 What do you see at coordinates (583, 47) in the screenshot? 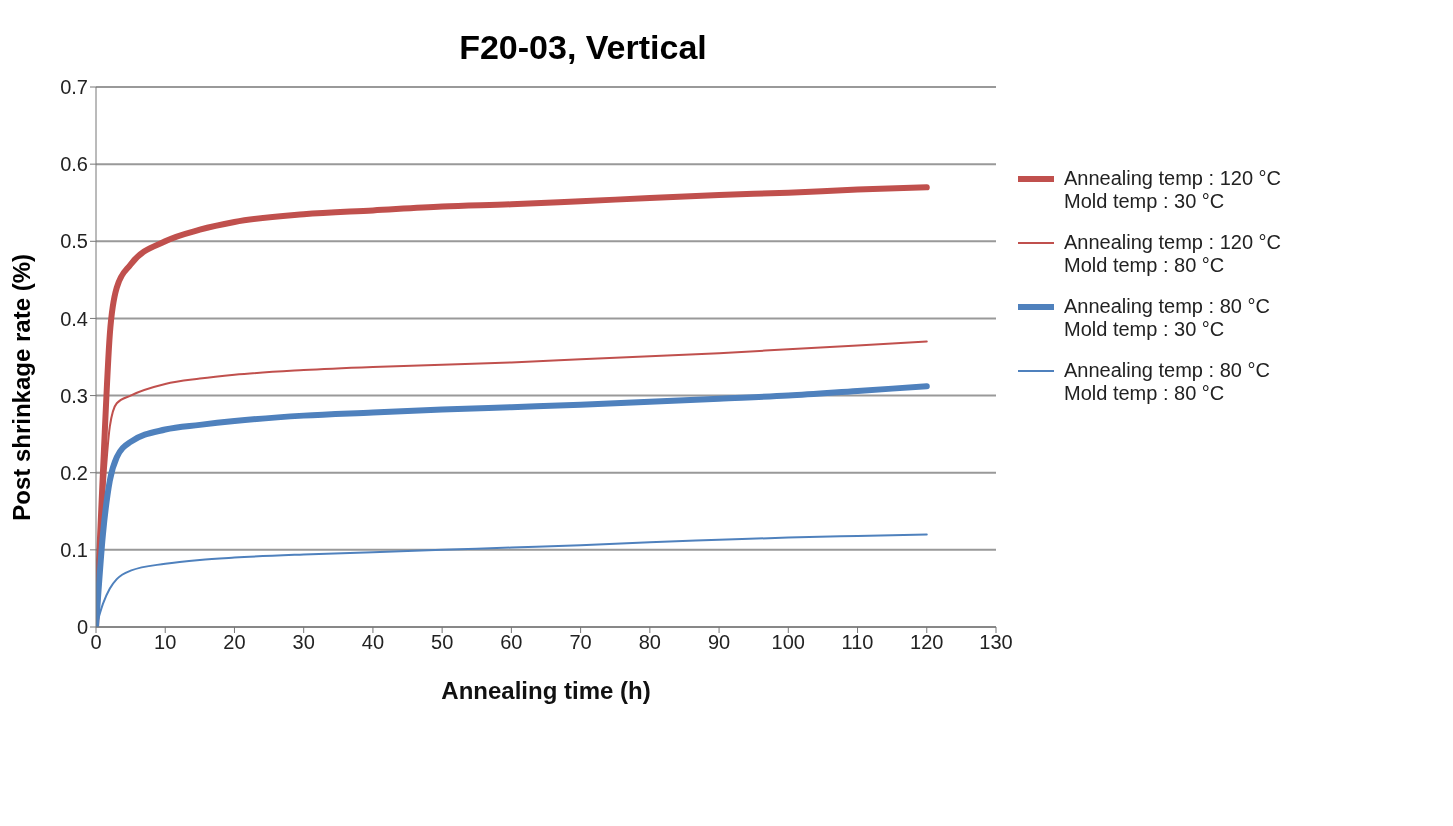
I see `chart-title: F20-03, Vertical` at bounding box center [583, 47].